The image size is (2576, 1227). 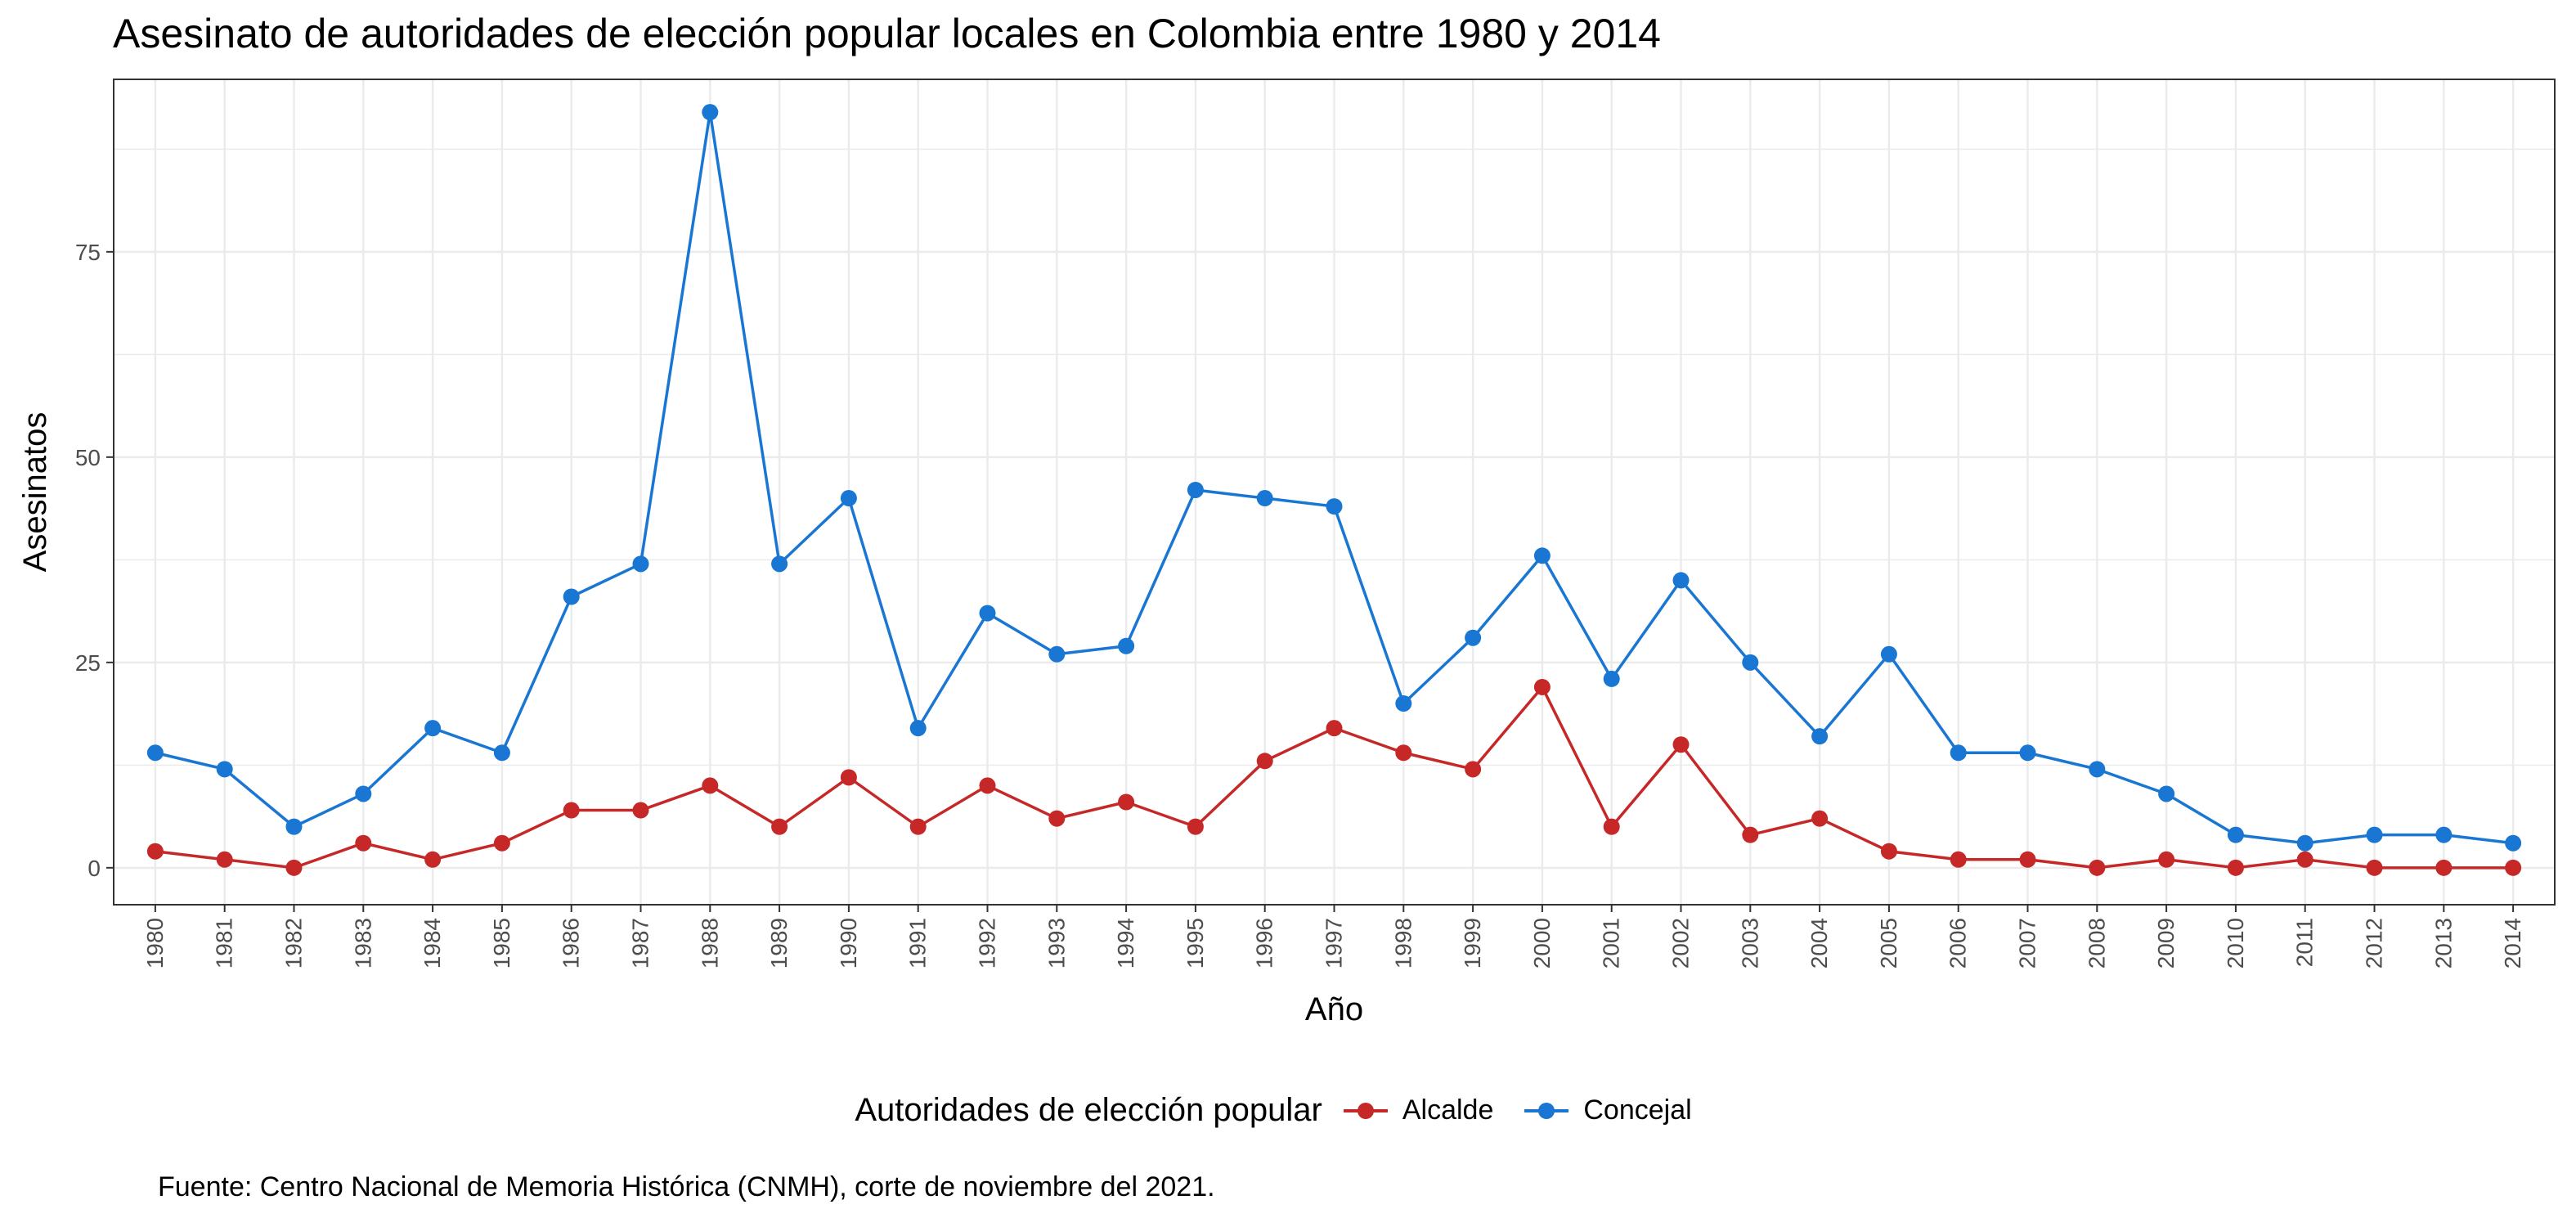 I want to click on x-tick-label: 1986, so click(x=571, y=944).